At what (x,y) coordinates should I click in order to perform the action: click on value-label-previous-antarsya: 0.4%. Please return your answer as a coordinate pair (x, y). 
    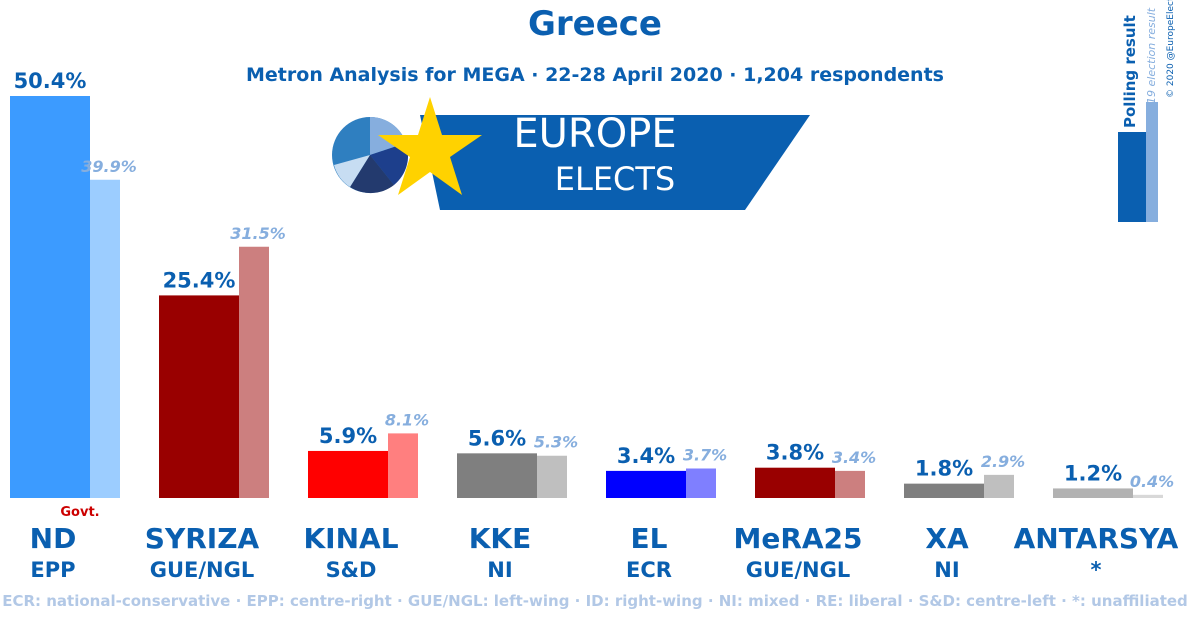
    Looking at the image, I should click on (1152, 481).